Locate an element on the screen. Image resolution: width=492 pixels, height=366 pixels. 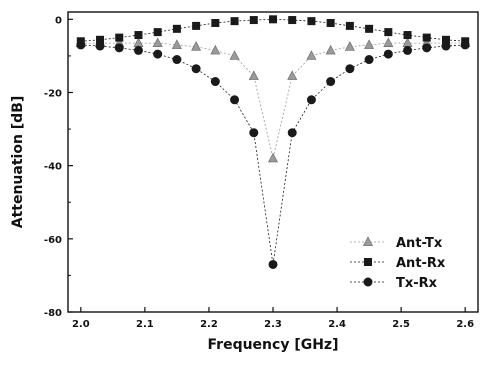
legend: Ant-Tx Ant-Rx Tx-Rx is located at coordinates (398, 263).